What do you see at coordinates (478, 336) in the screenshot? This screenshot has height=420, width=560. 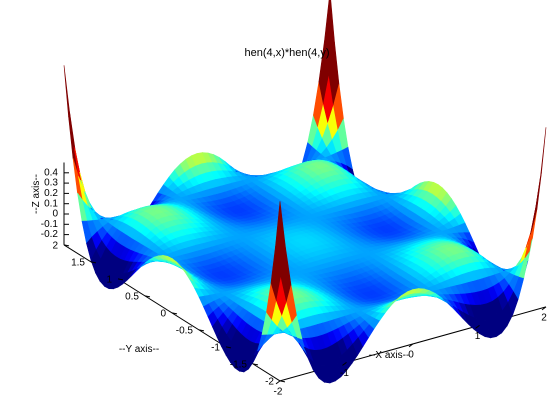 I see `x-tick-label: 1` at bounding box center [478, 336].